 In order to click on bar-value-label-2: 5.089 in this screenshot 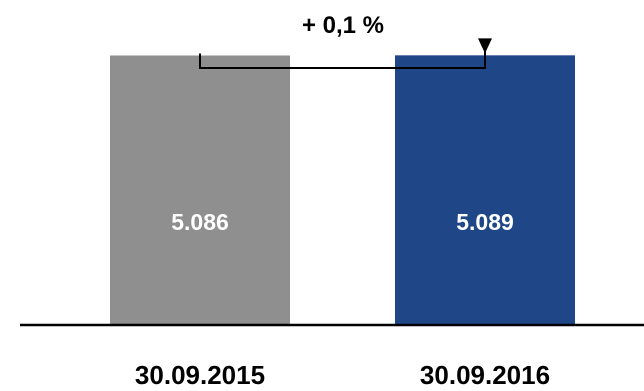, I will do `click(485, 222)`.